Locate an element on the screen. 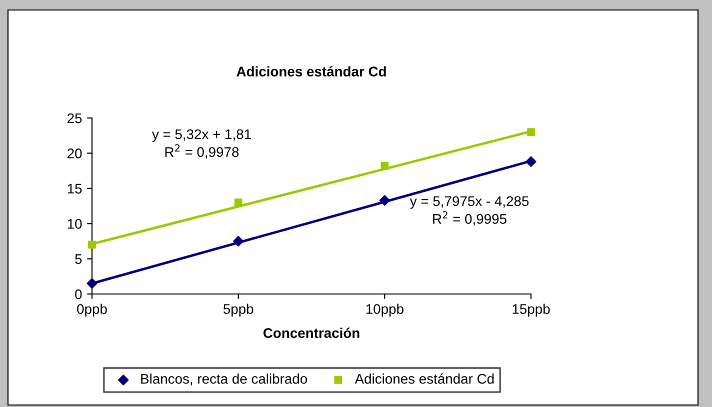 Image resolution: width=712 pixels, height=407 pixels. y-tick-label: 25 is located at coordinates (75, 118).